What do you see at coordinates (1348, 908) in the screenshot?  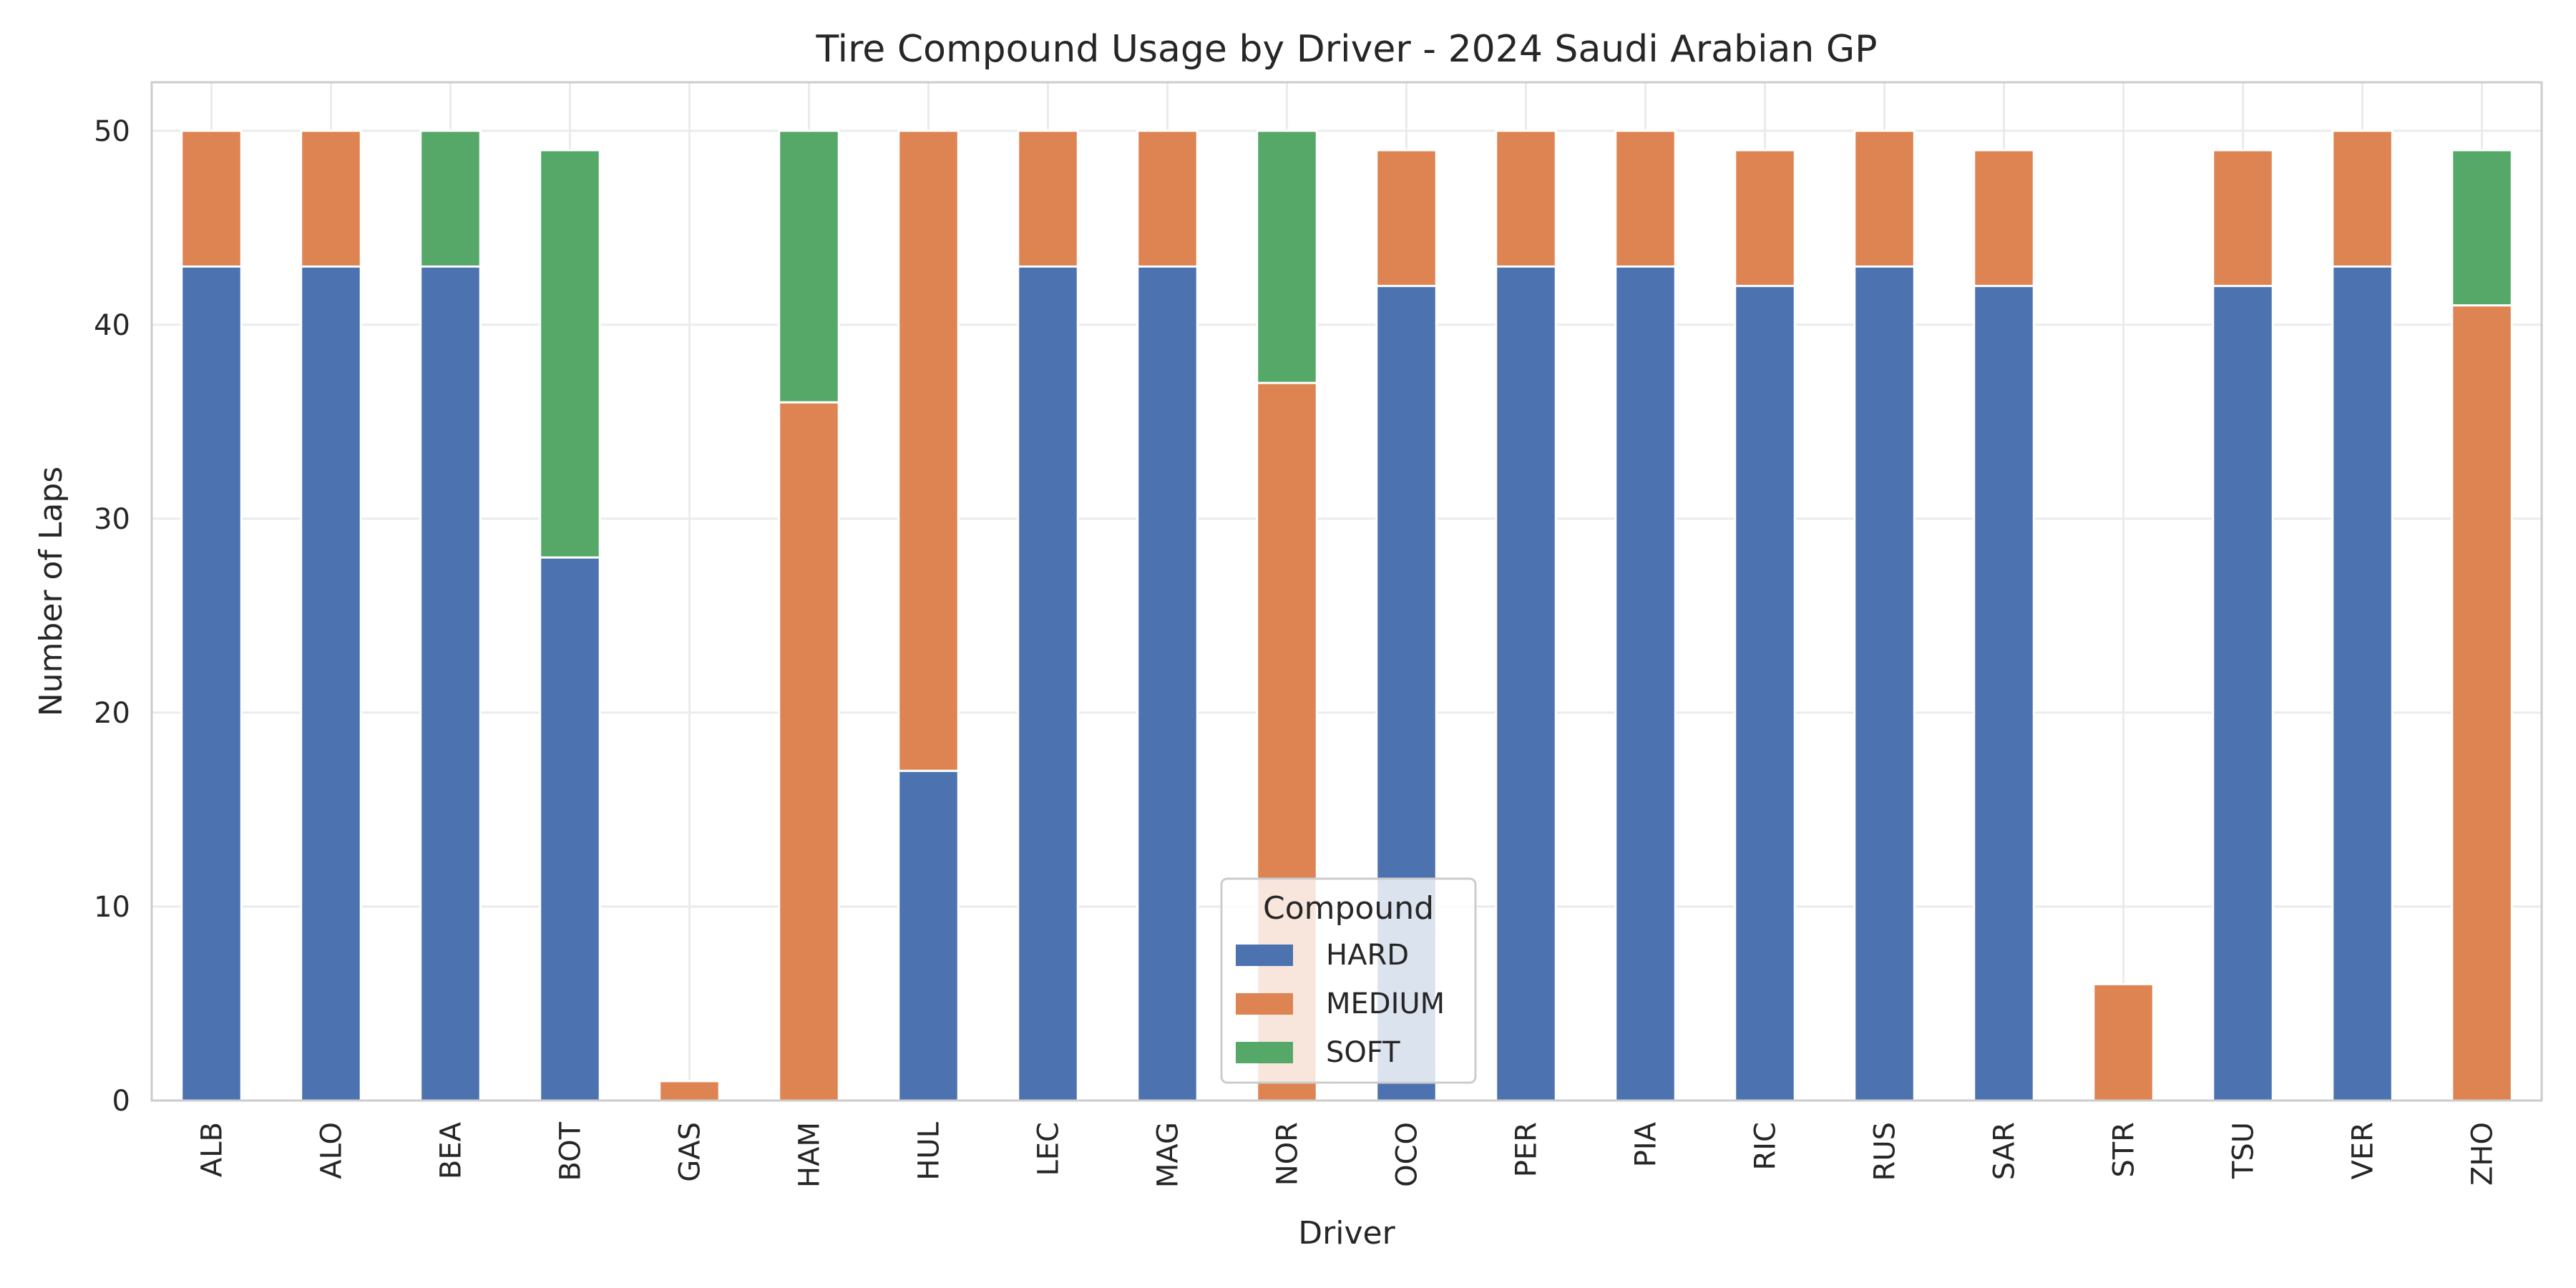 I see `legend-title: Compound` at bounding box center [1348, 908].